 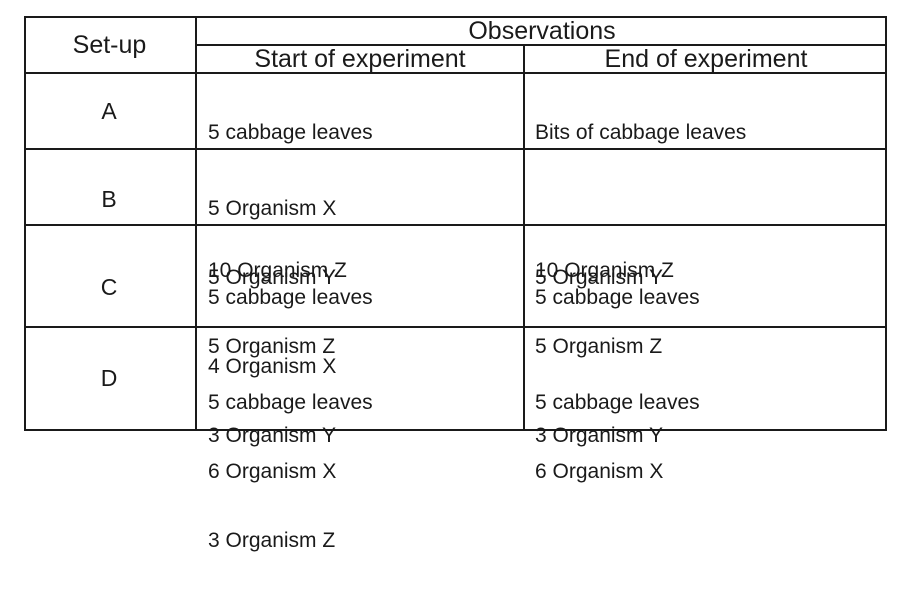 I want to click on table-border-top, so click(x=455, y=17).